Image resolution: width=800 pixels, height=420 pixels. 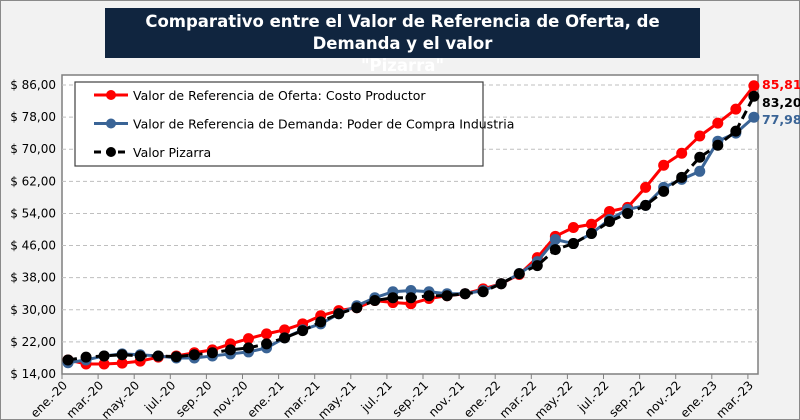 What do you see at coordinates (626, 398) in the screenshot?
I see `x-tick-label: sep.-22` at bounding box center [626, 398].